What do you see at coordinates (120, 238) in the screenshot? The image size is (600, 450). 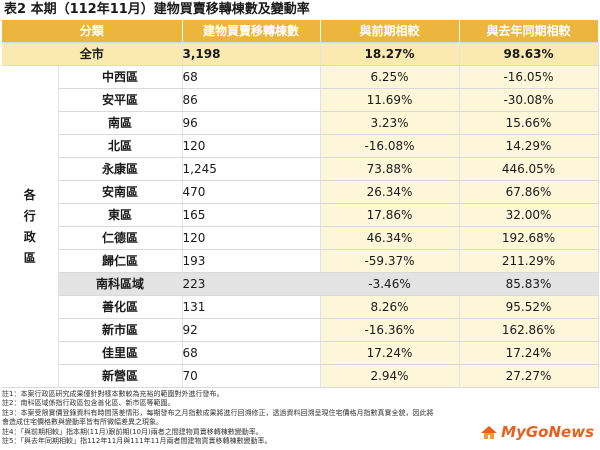 I see `row-name: 仁德區` at bounding box center [120, 238].